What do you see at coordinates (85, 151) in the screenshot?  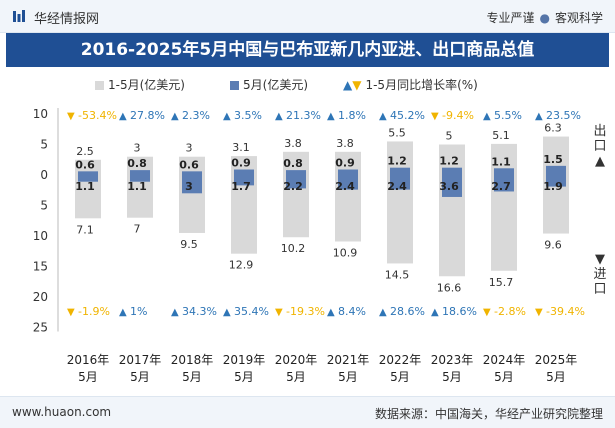 I see `label-ytd-export: 2.5` at bounding box center [85, 151].